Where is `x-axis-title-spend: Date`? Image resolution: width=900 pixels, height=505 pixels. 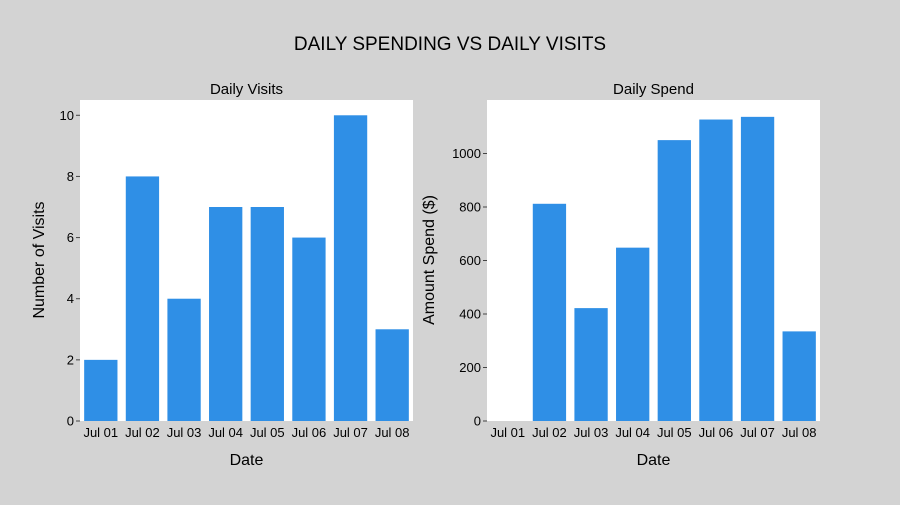
x-axis-title-spend: Date is located at coordinates (654, 460).